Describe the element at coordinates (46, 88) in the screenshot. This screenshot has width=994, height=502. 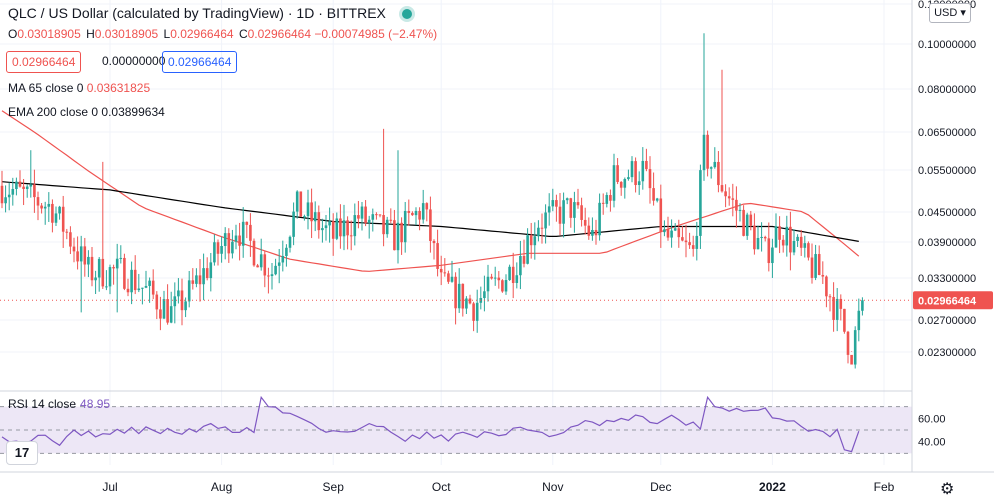
I see `ma-legend-label: MA 65 close 0` at that location.